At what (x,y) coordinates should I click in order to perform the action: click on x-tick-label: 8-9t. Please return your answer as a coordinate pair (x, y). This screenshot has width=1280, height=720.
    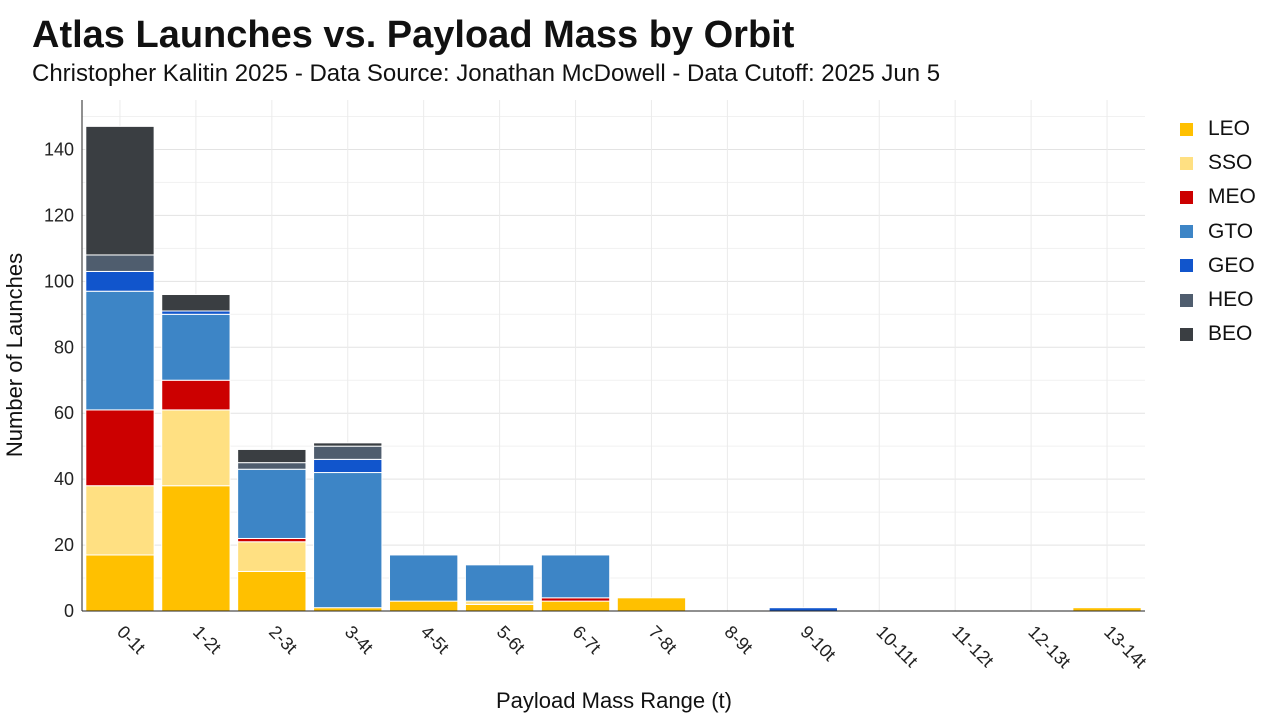
    Looking at the image, I should click on (739, 640).